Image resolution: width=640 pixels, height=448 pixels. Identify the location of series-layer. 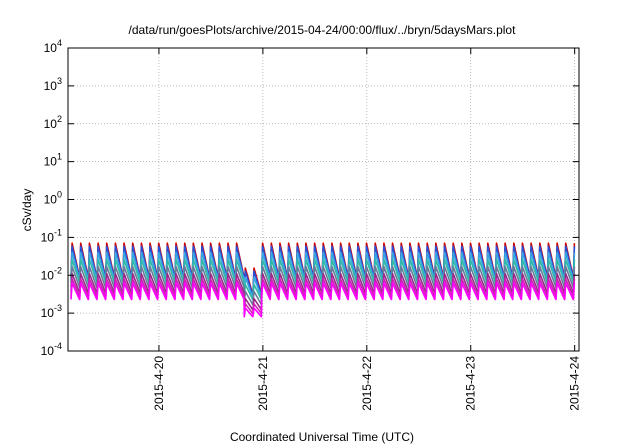
(323, 280).